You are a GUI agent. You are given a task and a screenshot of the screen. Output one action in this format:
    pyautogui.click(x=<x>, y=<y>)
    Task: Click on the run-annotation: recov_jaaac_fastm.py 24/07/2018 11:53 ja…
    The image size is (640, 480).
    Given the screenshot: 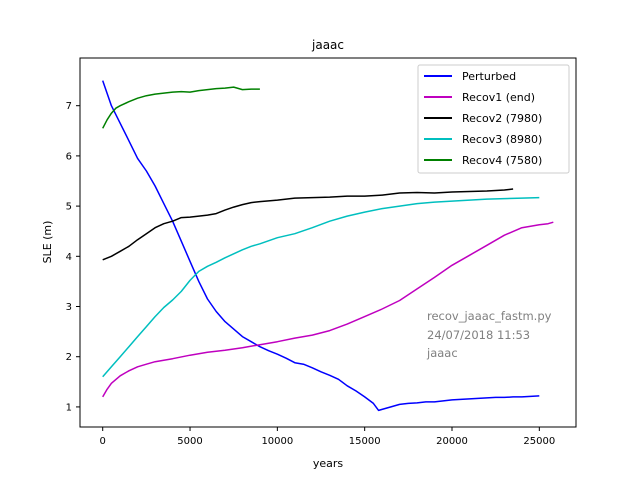 What is the action you would take?
    pyautogui.click(x=489, y=334)
    